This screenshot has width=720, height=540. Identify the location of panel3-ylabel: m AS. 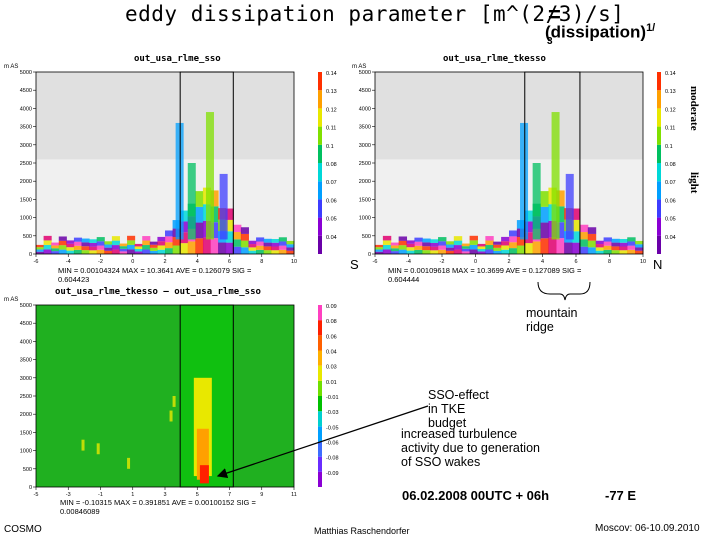
(11, 300).